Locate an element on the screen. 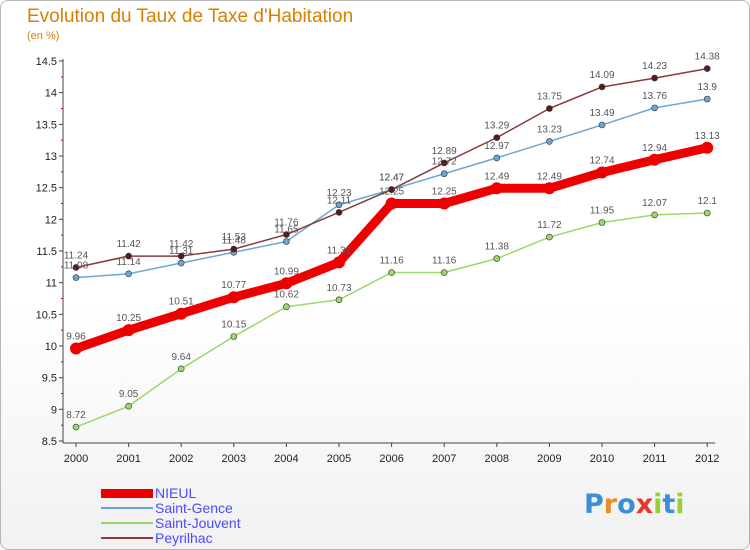 This screenshot has width=750, height=550. data-label: 10.77 is located at coordinates (233, 285).